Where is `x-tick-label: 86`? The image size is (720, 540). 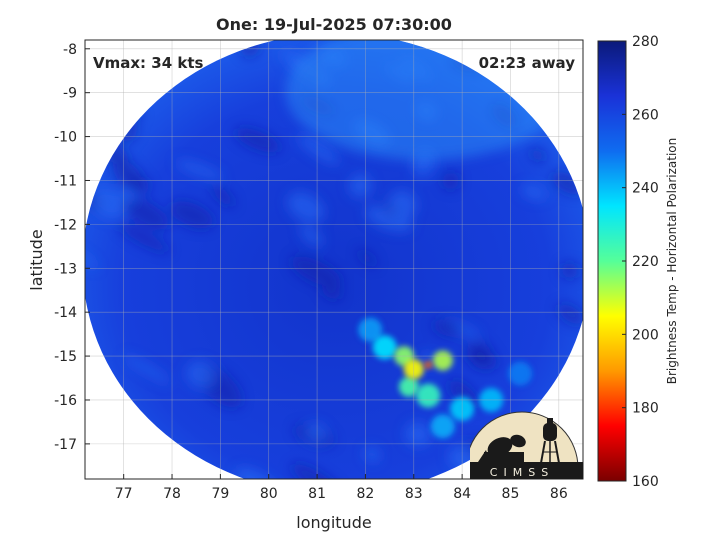
x-tick-label: 86 is located at coordinates (559, 494).